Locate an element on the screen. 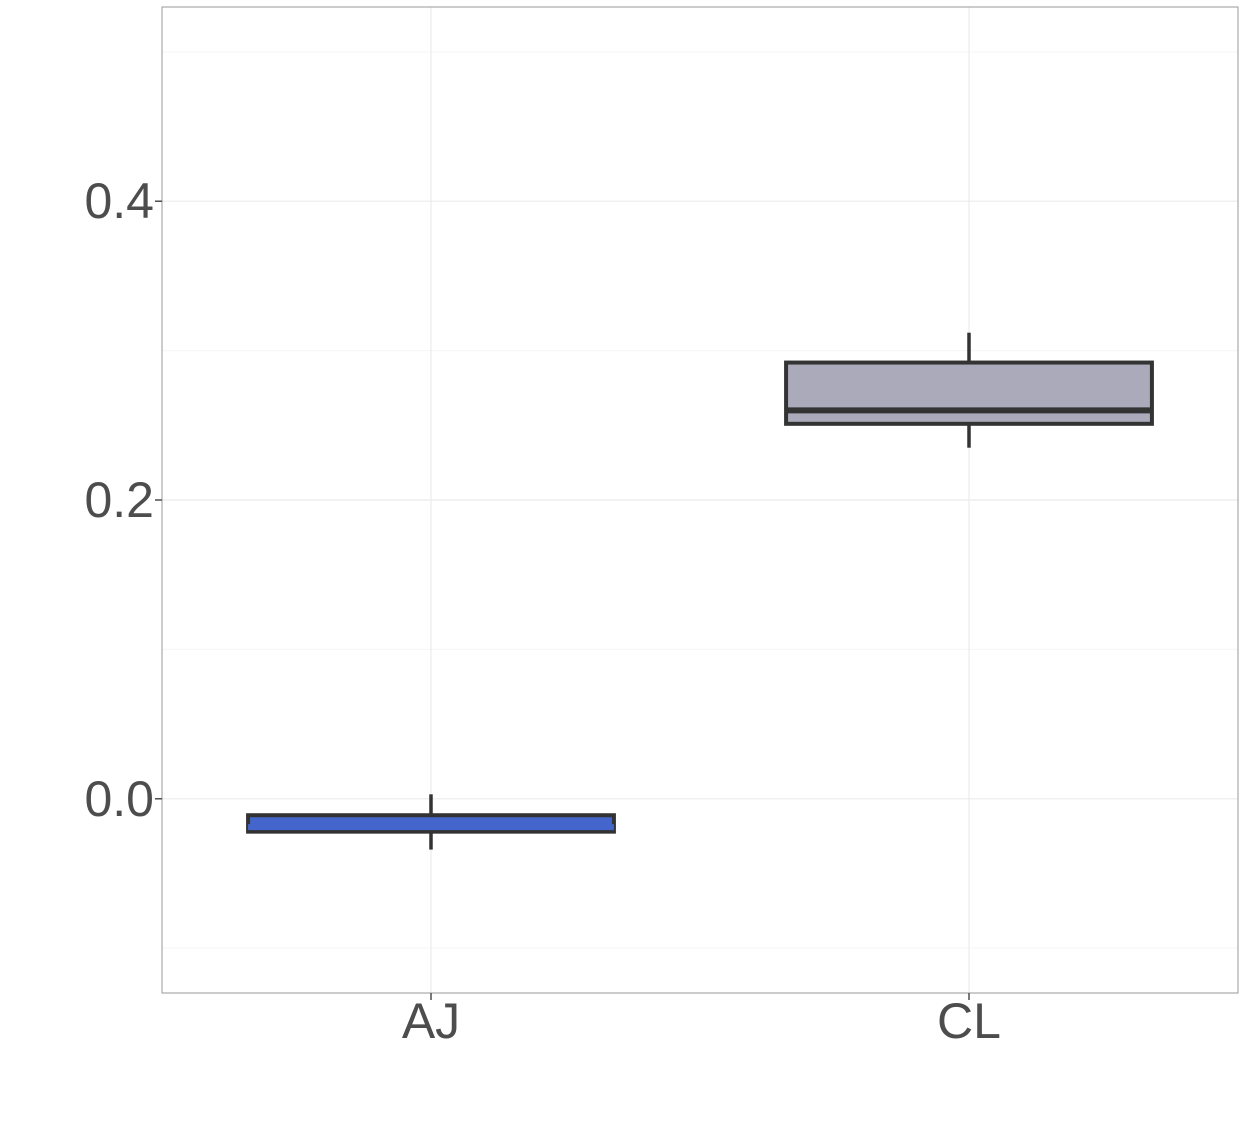 The width and height of the screenshot is (1246, 1132). y-tick-label: 0.2 is located at coordinates (119, 500).